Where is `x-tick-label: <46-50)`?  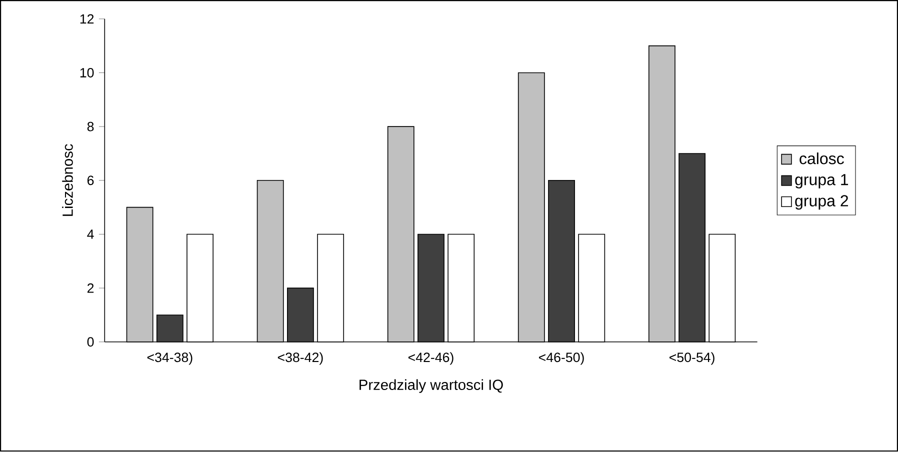 x-tick-label: <46-50) is located at coordinates (561, 358).